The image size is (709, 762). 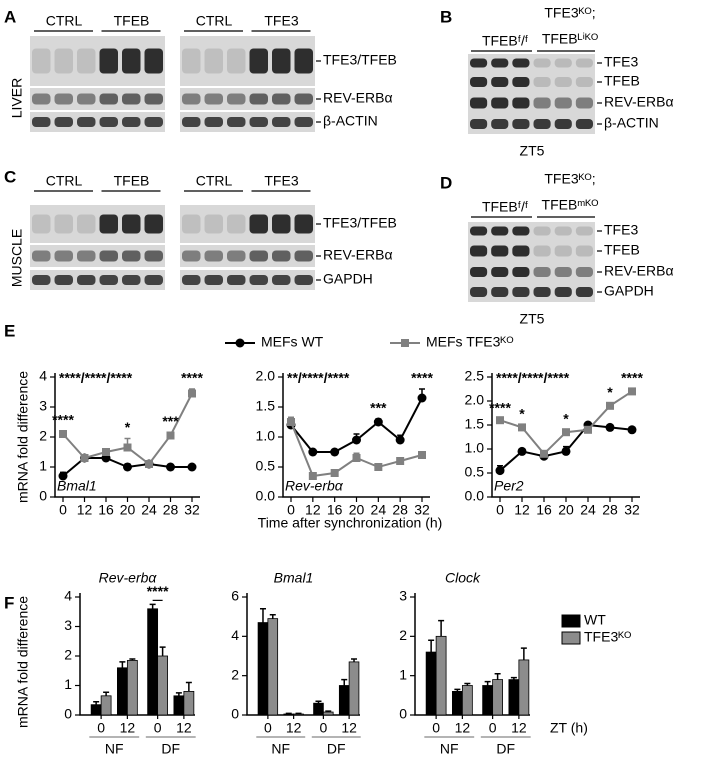 I want to click on legend-label: MEFs TFE3ᴷᴼ, so click(x=470, y=342).